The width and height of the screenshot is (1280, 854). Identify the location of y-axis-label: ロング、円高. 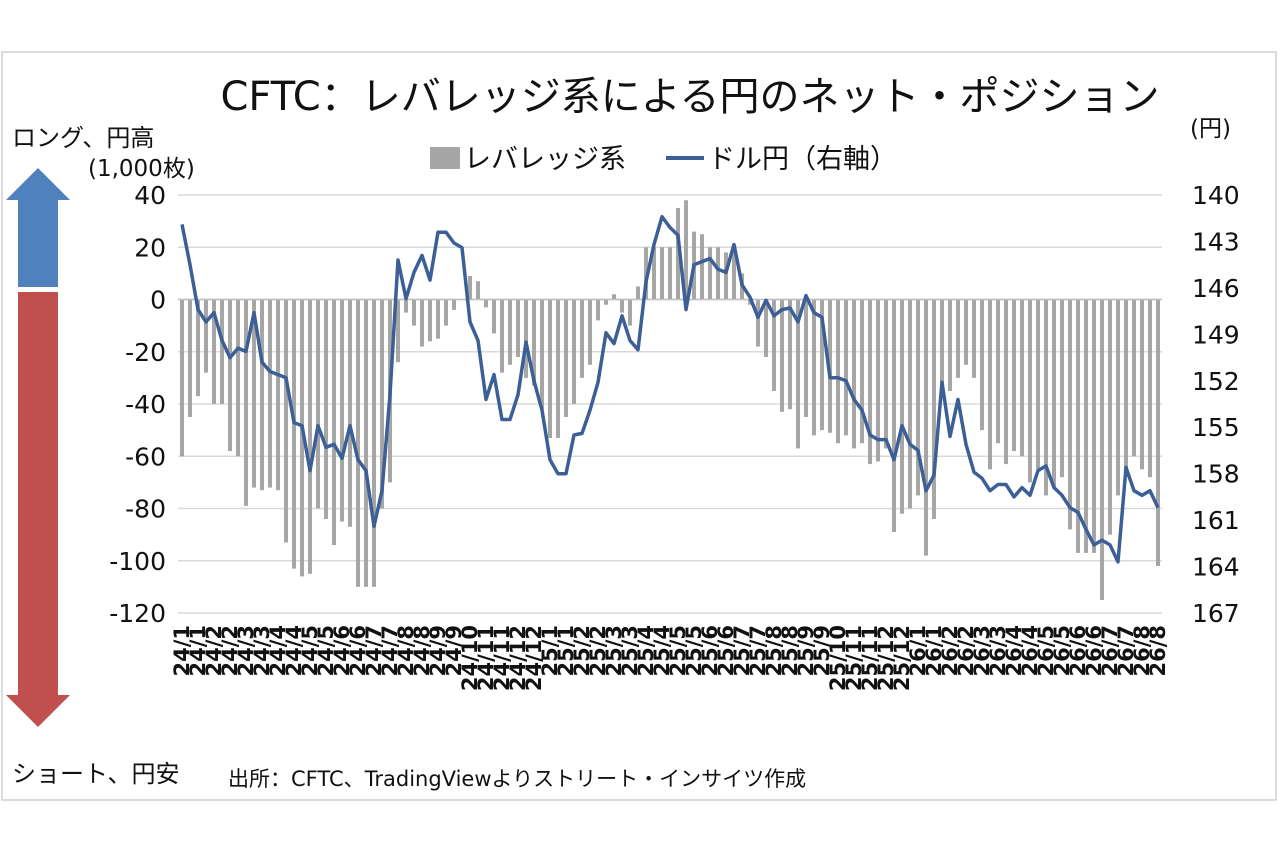
(83, 138).